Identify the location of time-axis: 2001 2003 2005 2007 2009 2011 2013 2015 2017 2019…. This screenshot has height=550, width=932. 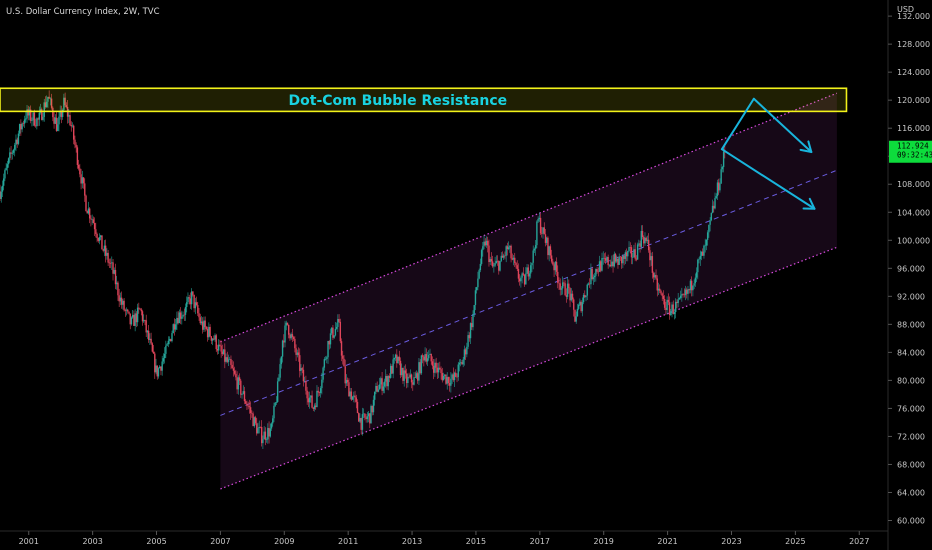
(444, 538).